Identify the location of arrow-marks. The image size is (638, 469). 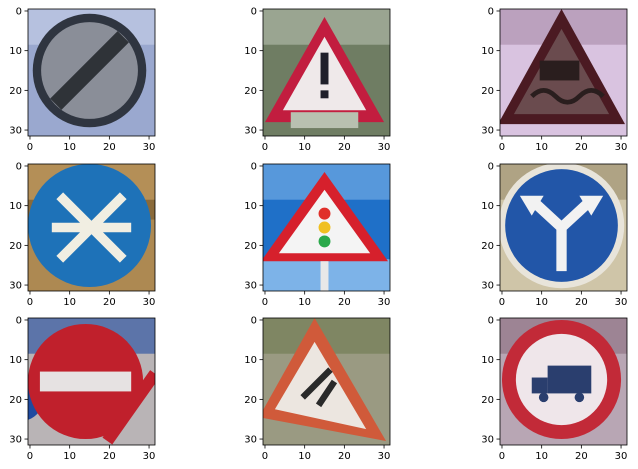
(91, 227).